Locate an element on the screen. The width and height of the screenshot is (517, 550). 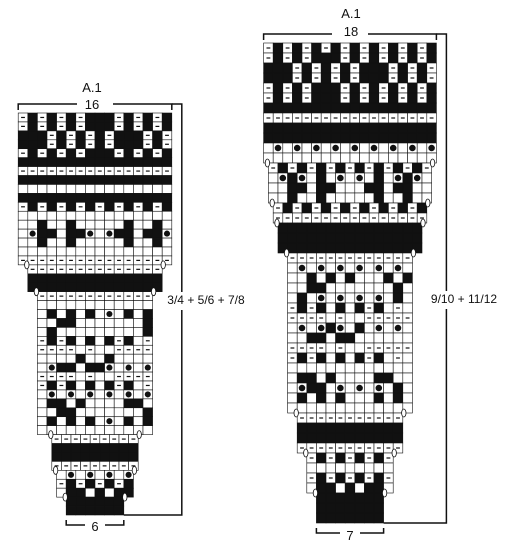
bottom-stitch-count: 6 is located at coordinates (94, 526).